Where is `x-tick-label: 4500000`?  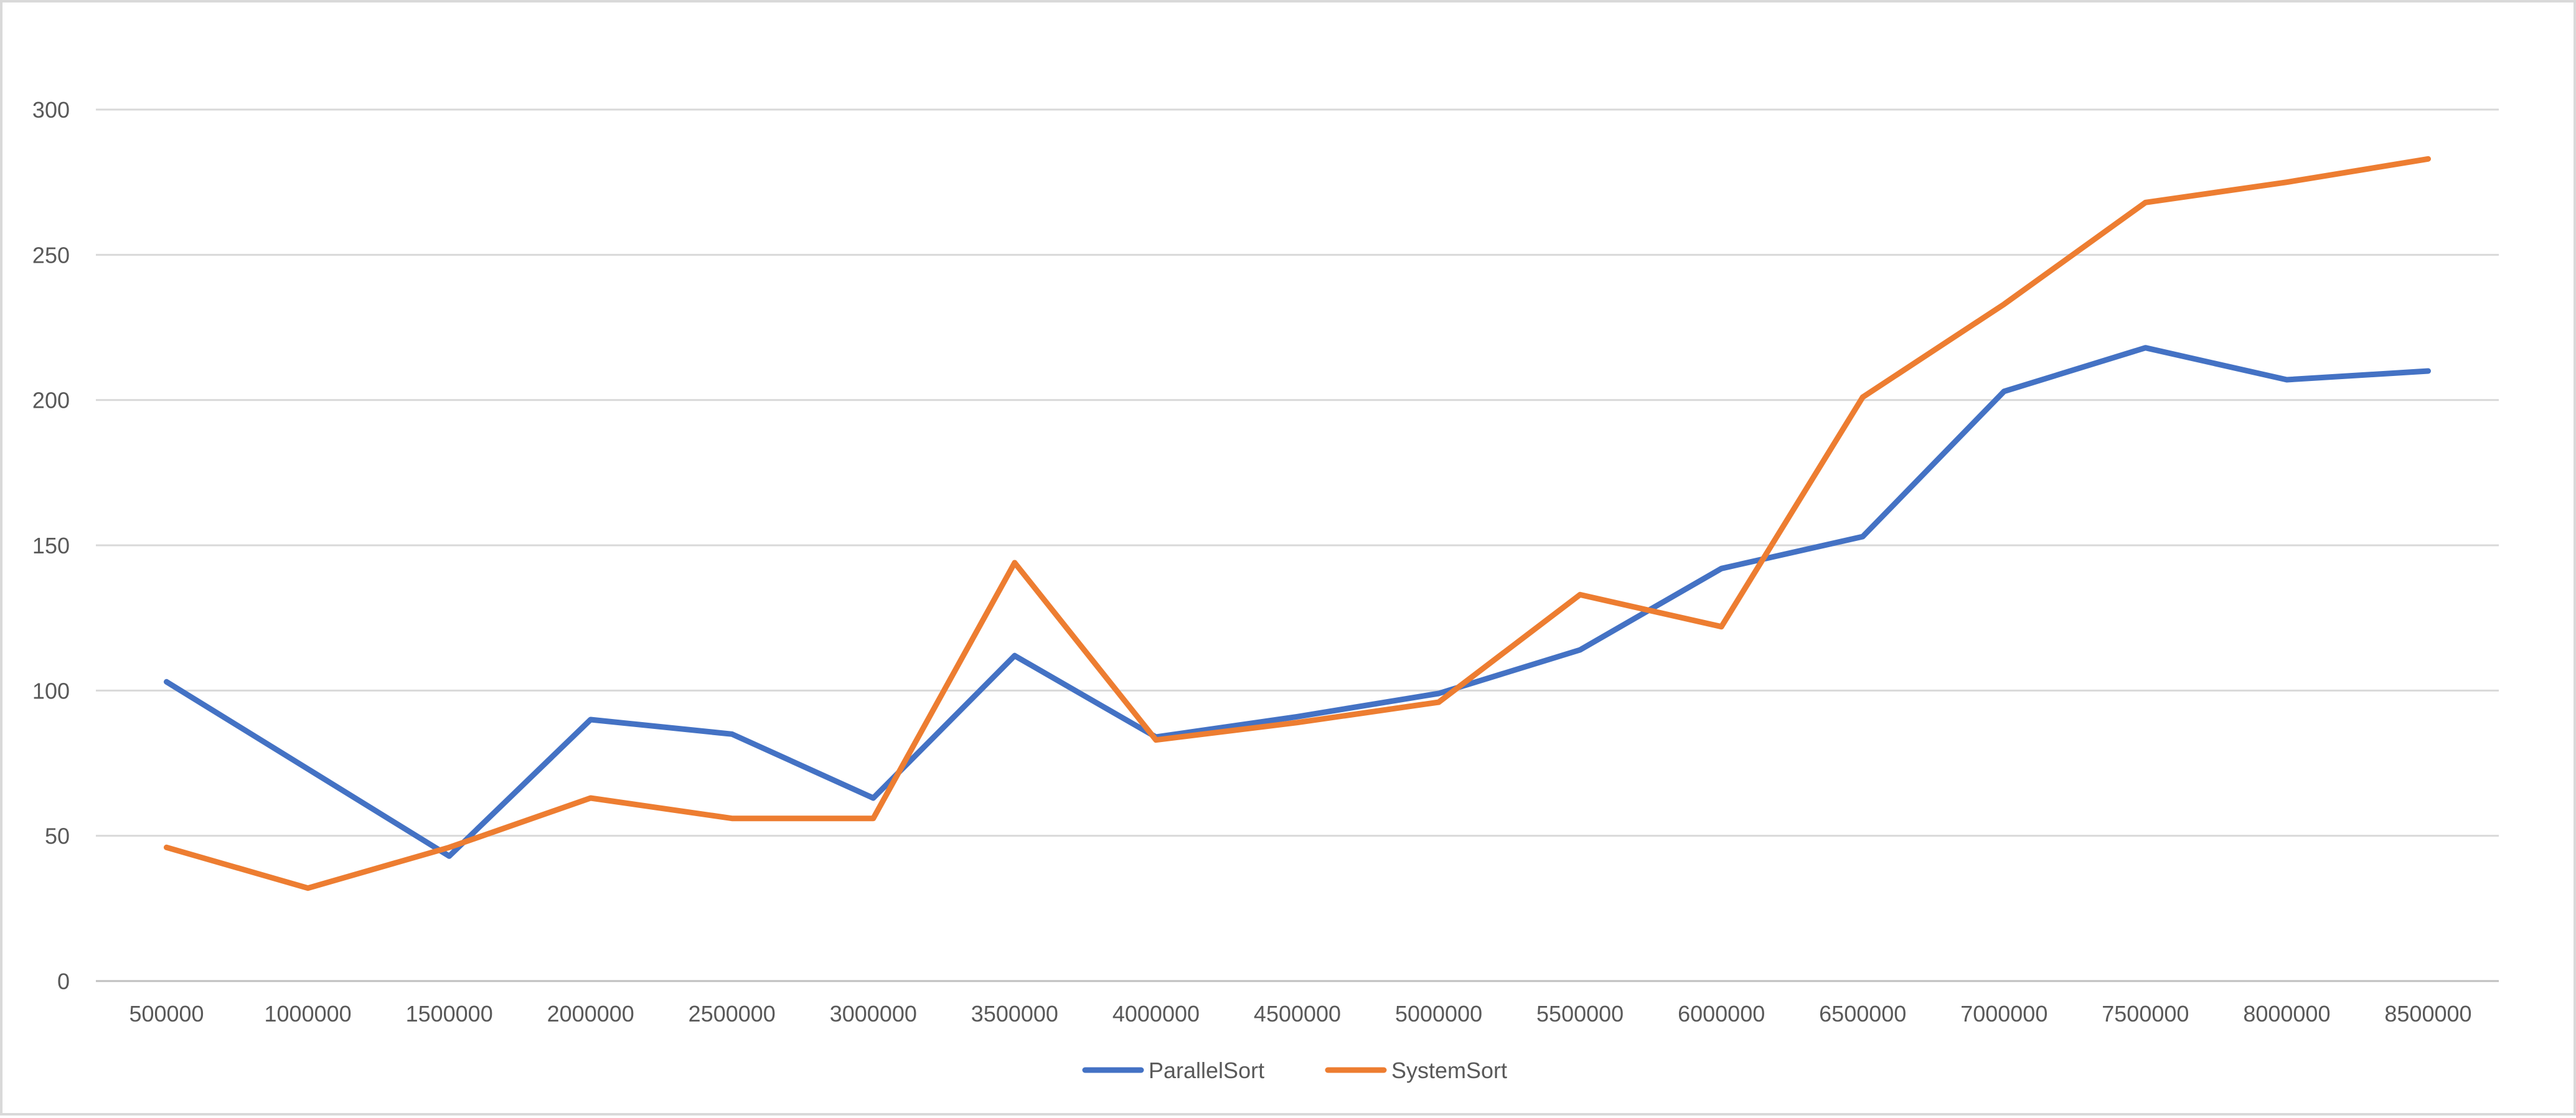 x-tick-label: 4500000 is located at coordinates (1297, 1014).